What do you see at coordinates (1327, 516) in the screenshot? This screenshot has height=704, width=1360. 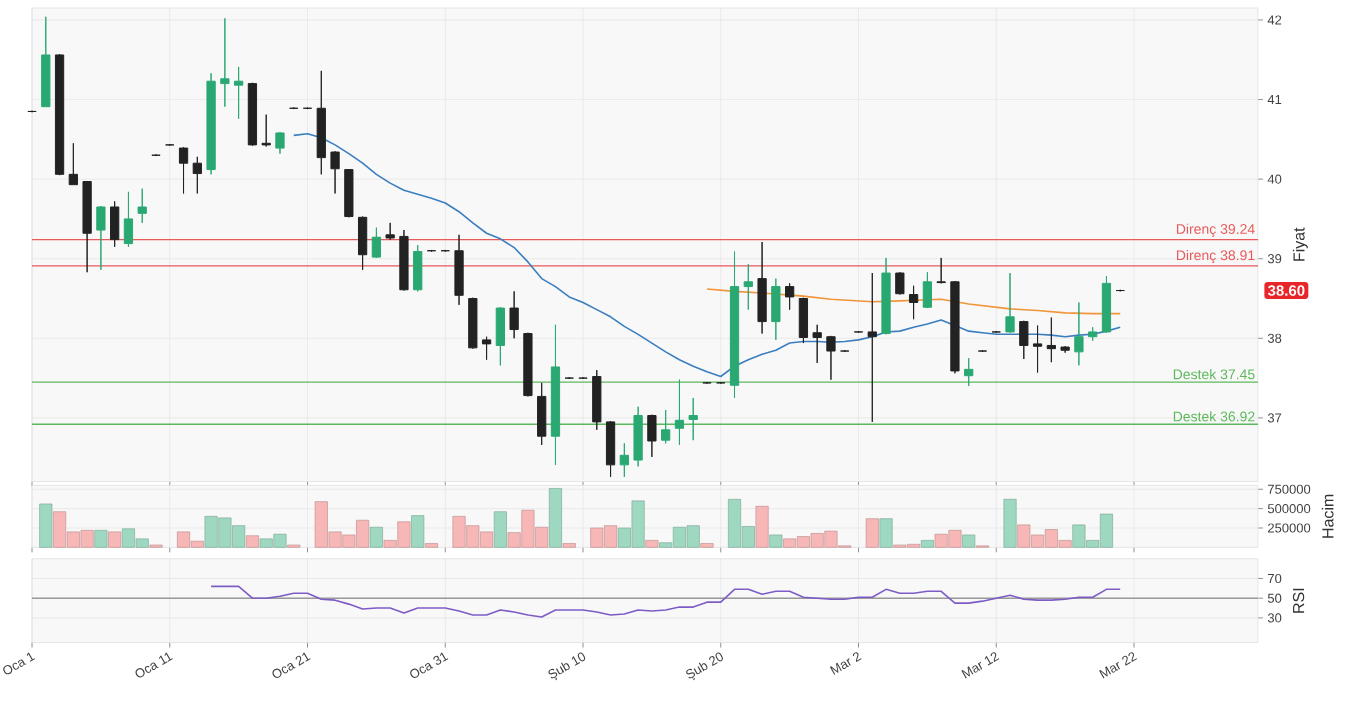 I see `y-axis-title: Hacim` at bounding box center [1327, 516].